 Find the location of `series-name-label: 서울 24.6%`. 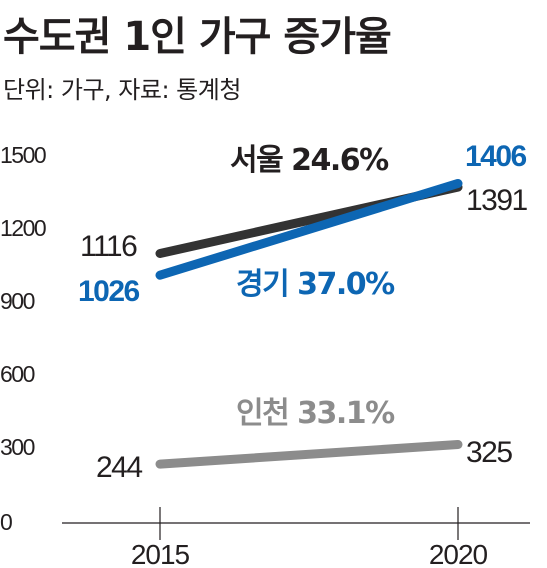

series-name-label: 서울 24.6% is located at coordinates (309, 160).